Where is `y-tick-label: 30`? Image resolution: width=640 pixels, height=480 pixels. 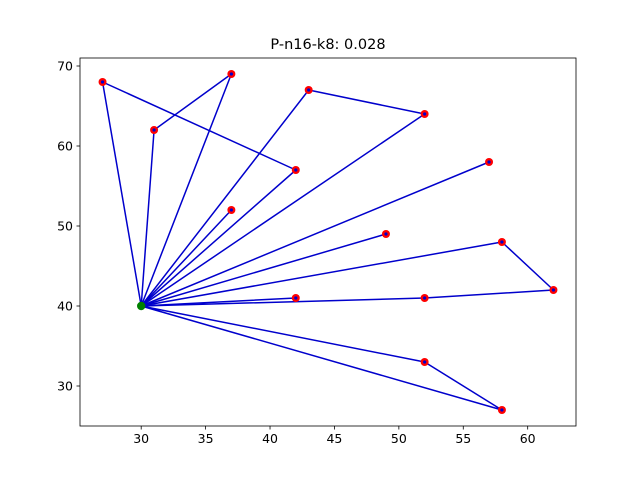 y-tick-label: 30 is located at coordinates (65, 386).